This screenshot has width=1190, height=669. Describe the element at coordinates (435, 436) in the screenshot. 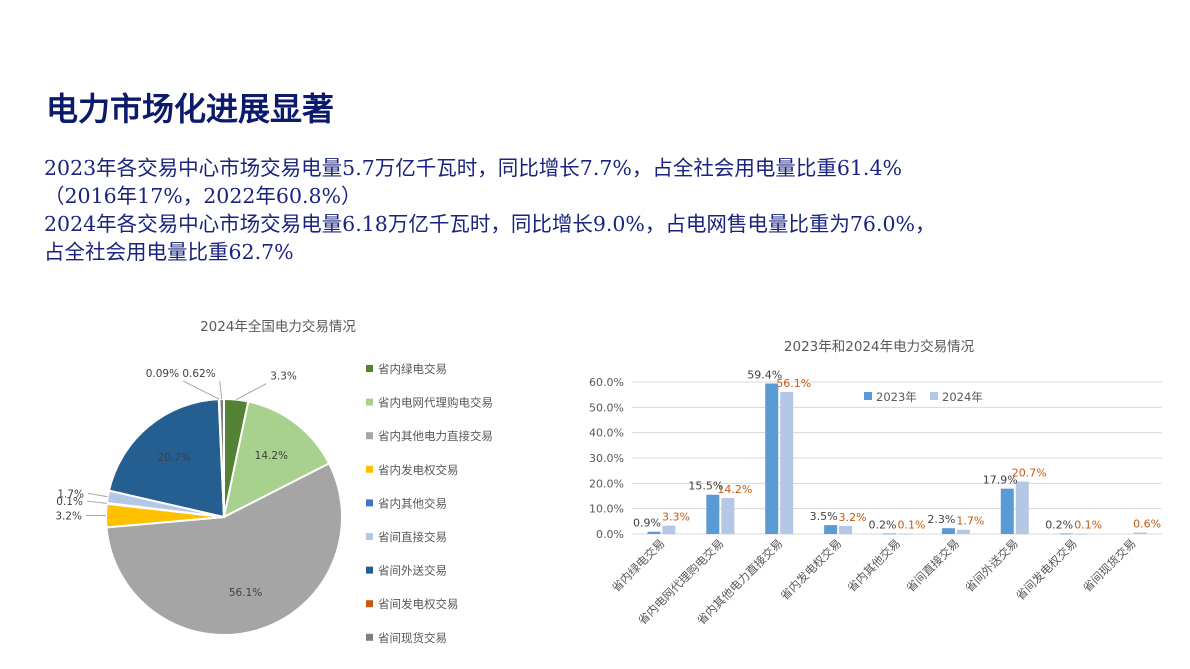

I see `legend-entry: 省内其他电力直接交易` at that location.